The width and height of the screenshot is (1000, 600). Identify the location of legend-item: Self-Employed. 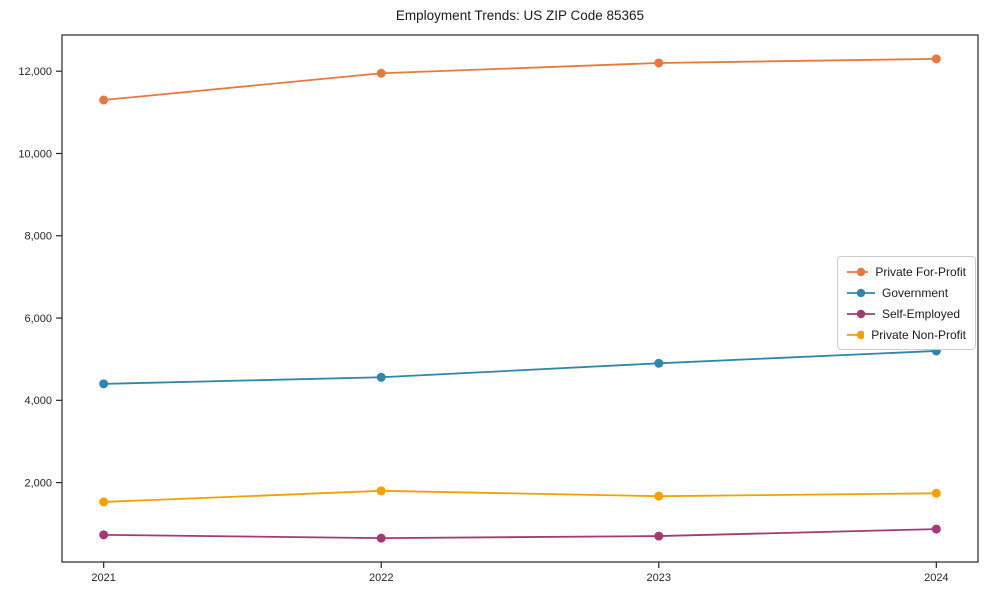
(906, 313).